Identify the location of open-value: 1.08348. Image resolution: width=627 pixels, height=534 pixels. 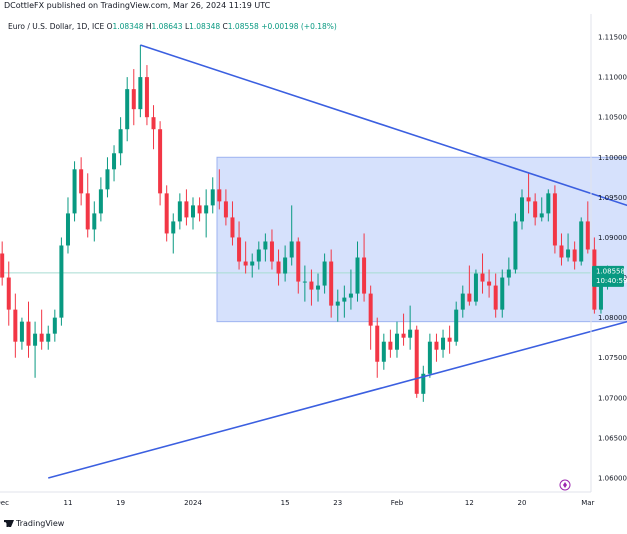
(128, 26).